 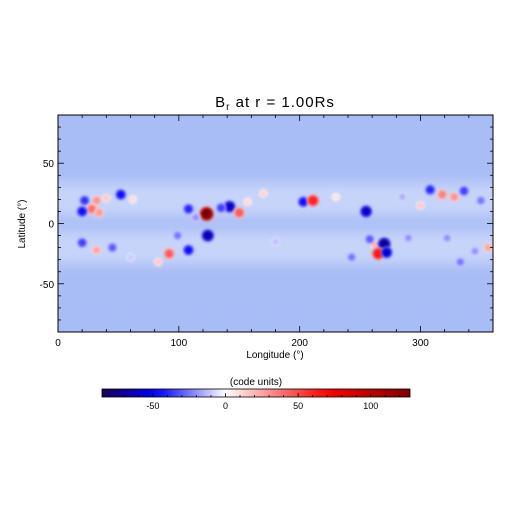 I want to click on x-tick-label: 300, so click(x=420, y=343).